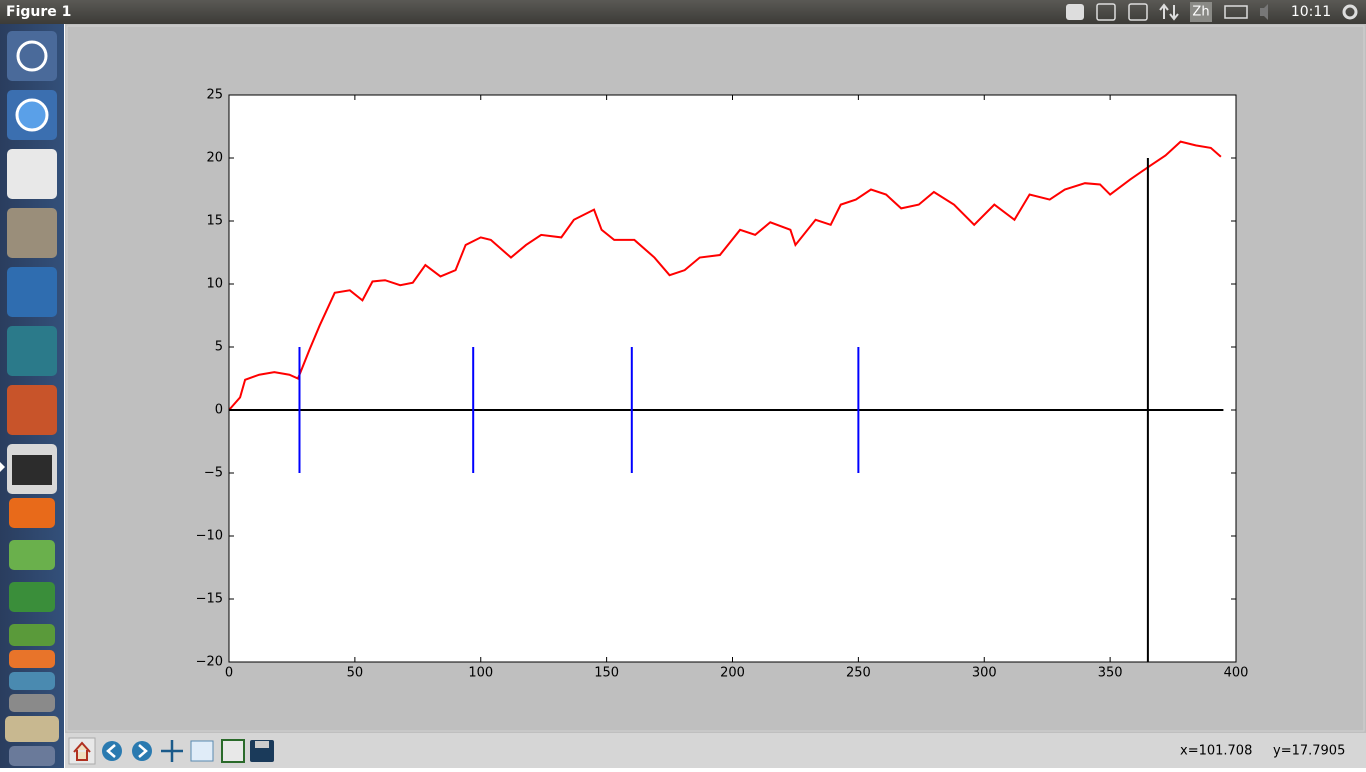  I want to click on x-tick-label: 250, so click(858, 673).